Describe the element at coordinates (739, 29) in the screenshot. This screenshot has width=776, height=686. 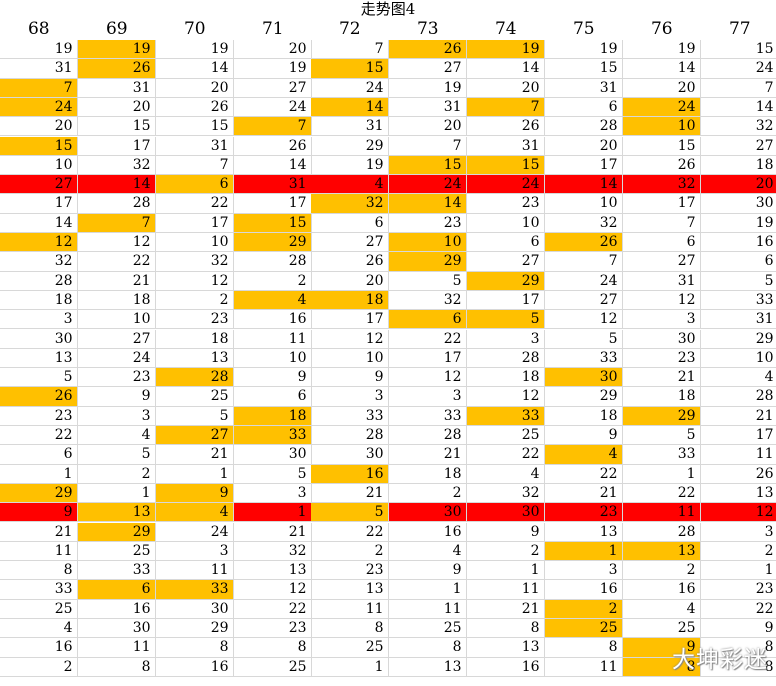
I see `column-header: 77` at that location.